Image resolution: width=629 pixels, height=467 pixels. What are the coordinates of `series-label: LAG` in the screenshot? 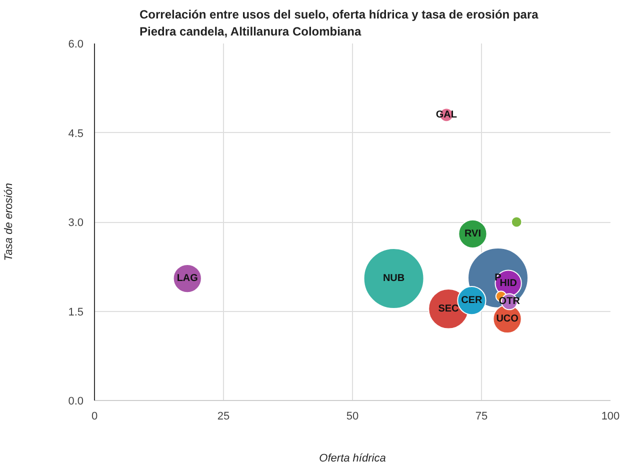 It's located at (187, 278).